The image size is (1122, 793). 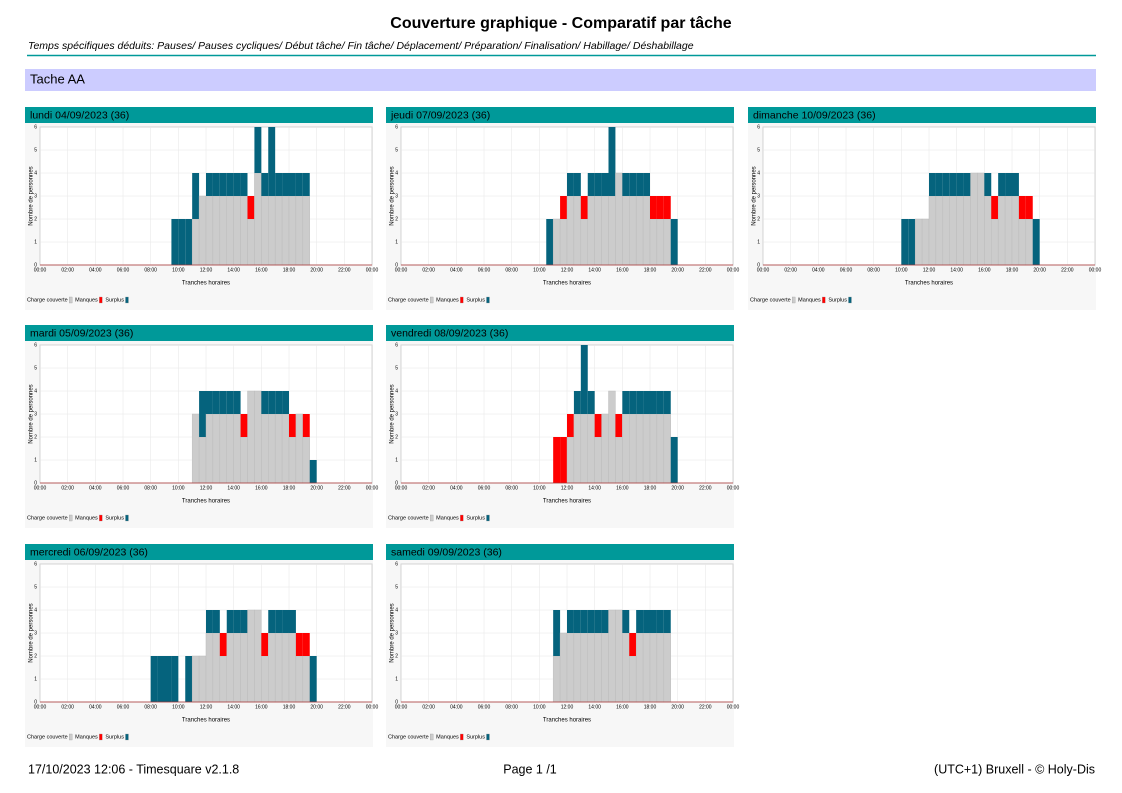 I want to click on x-tick-label: 02:00, so click(x=428, y=488).